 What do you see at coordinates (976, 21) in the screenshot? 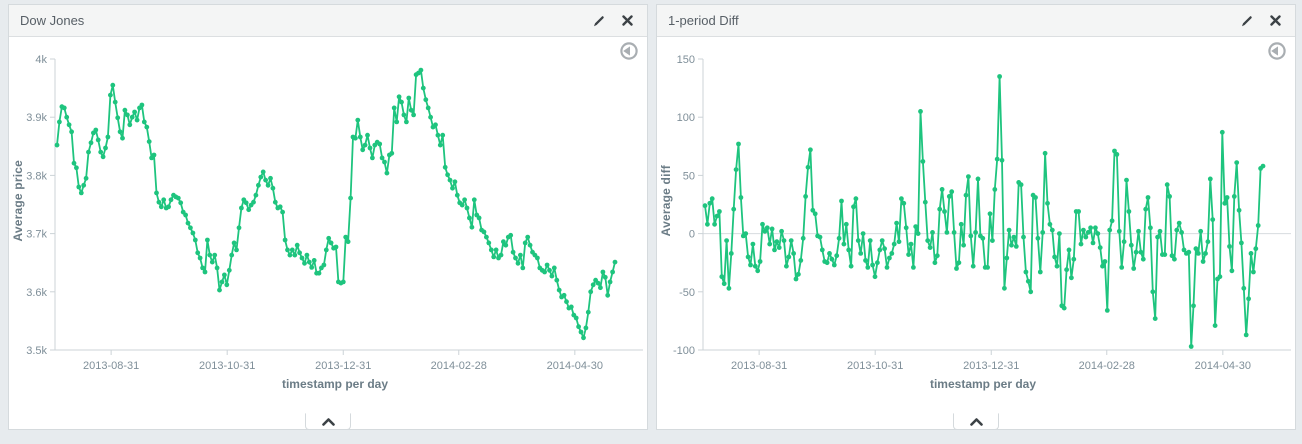
I see `panel-header: 1-period Diff` at bounding box center [976, 21].